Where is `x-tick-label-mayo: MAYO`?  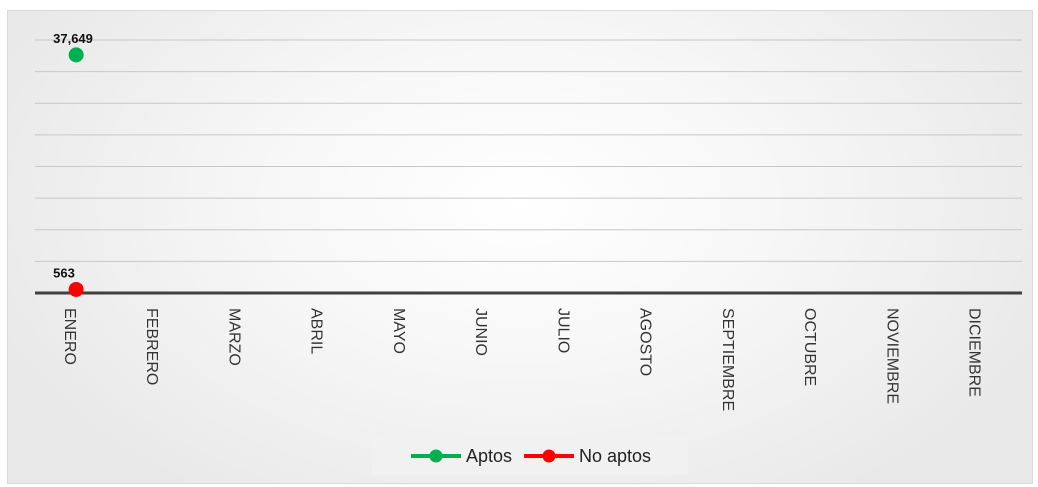 x-tick-label-mayo: MAYO is located at coordinates (398, 331).